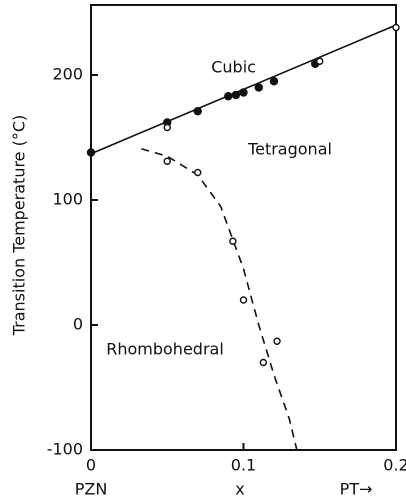 This screenshot has height=500, width=406. What do you see at coordinates (91, 489) in the screenshot?
I see `x-end-label: PZN` at bounding box center [91, 489].